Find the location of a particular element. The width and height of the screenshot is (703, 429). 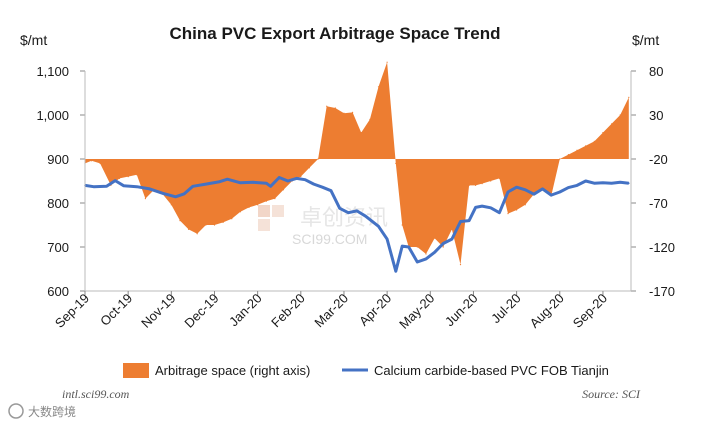

right-tick-label: 30 is located at coordinates (656, 115).